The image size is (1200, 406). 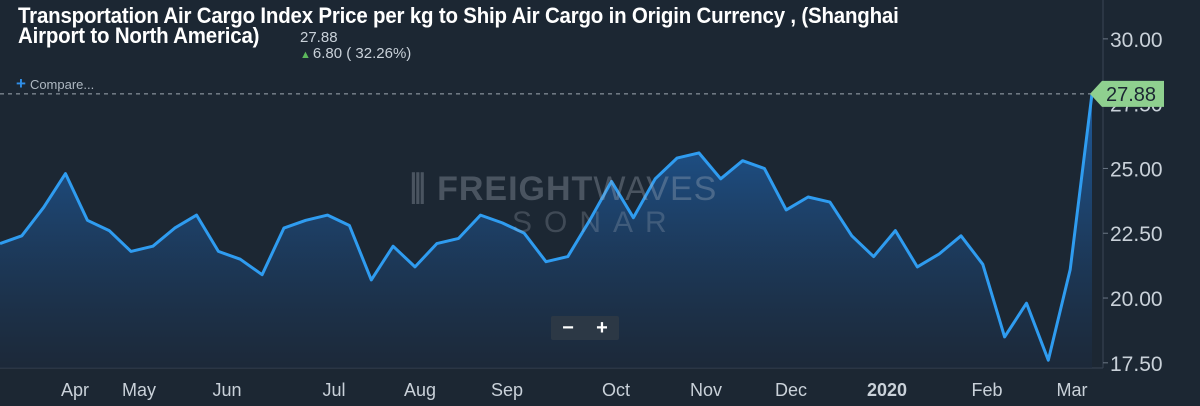 What do you see at coordinates (1131, 95) in the screenshot?
I see `last-value-badge-label: 27.88` at bounding box center [1131, 95].